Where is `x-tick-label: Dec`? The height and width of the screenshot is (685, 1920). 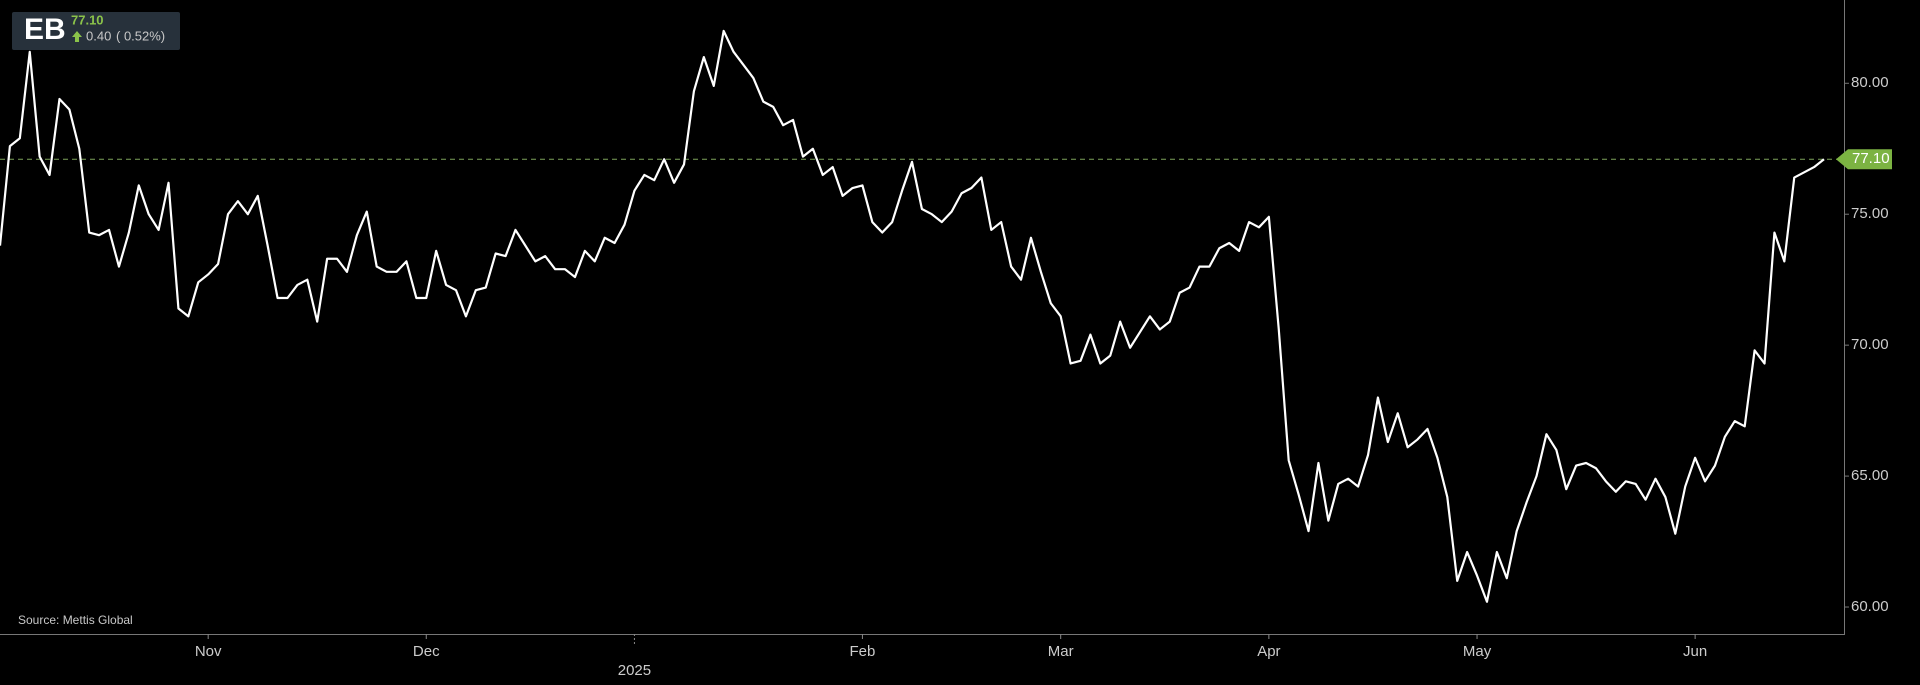 x-tick-label: Dec is located at coordinates (426, 651).